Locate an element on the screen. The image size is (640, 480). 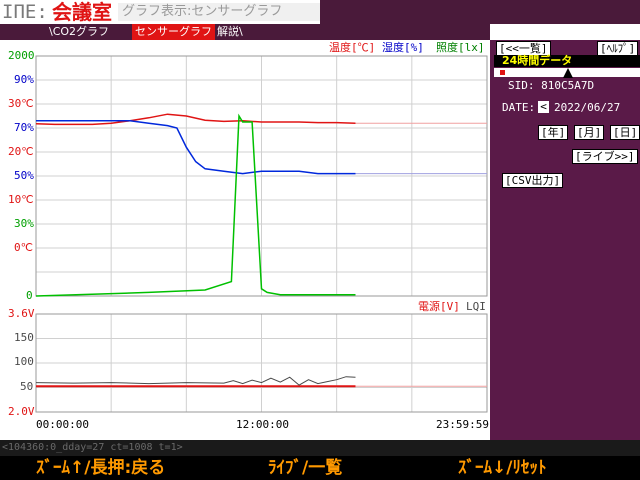
day-button: [日] is located at coordinates (625, 132).